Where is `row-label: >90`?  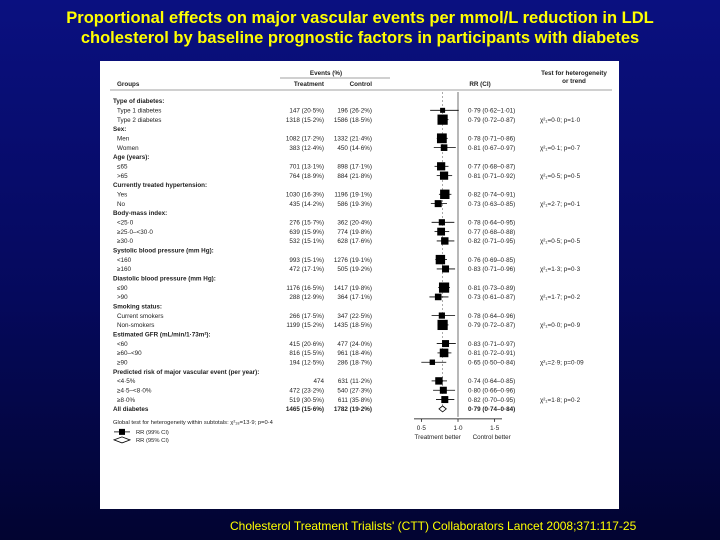
row-label: >90 is located at coordinates (122, 297).